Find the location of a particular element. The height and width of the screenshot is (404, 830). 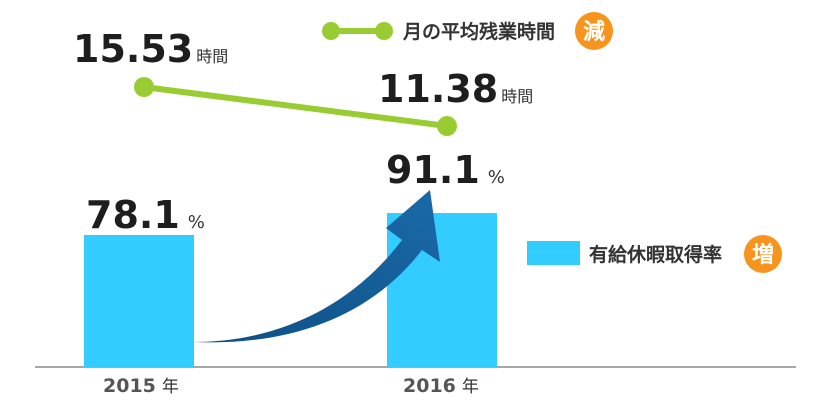

decrease-badge-label: 減 is located at coordinates (594, 32).